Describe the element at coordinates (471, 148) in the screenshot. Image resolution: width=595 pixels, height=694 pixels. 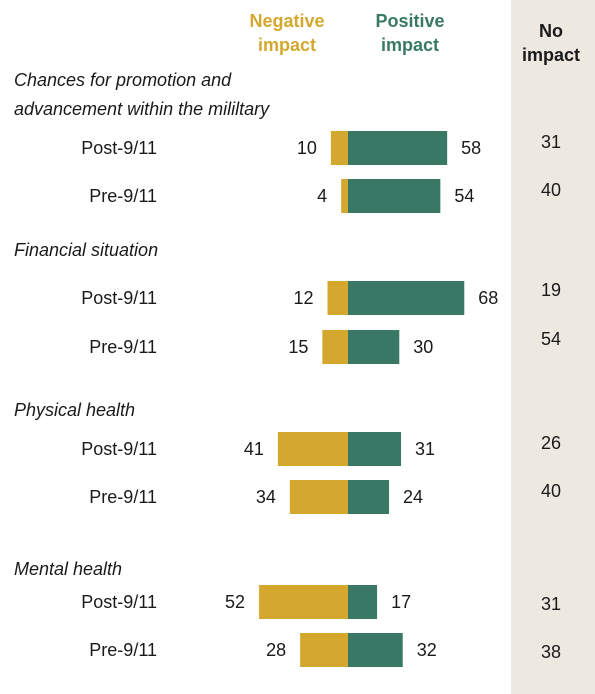
I see `positive-value-label: 58` at that location.